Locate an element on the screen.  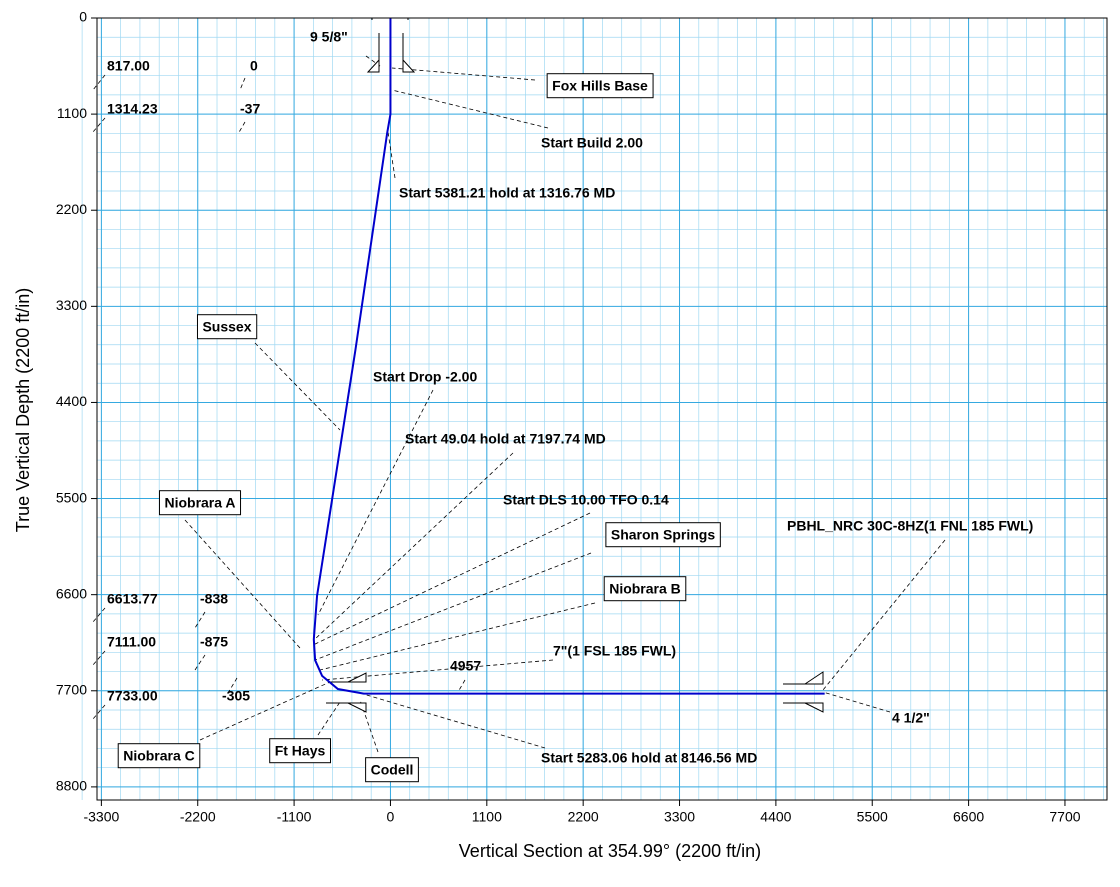
annotation: Start 5381.21 hold at 1316.76 MD is located at coordinates (507, 193).